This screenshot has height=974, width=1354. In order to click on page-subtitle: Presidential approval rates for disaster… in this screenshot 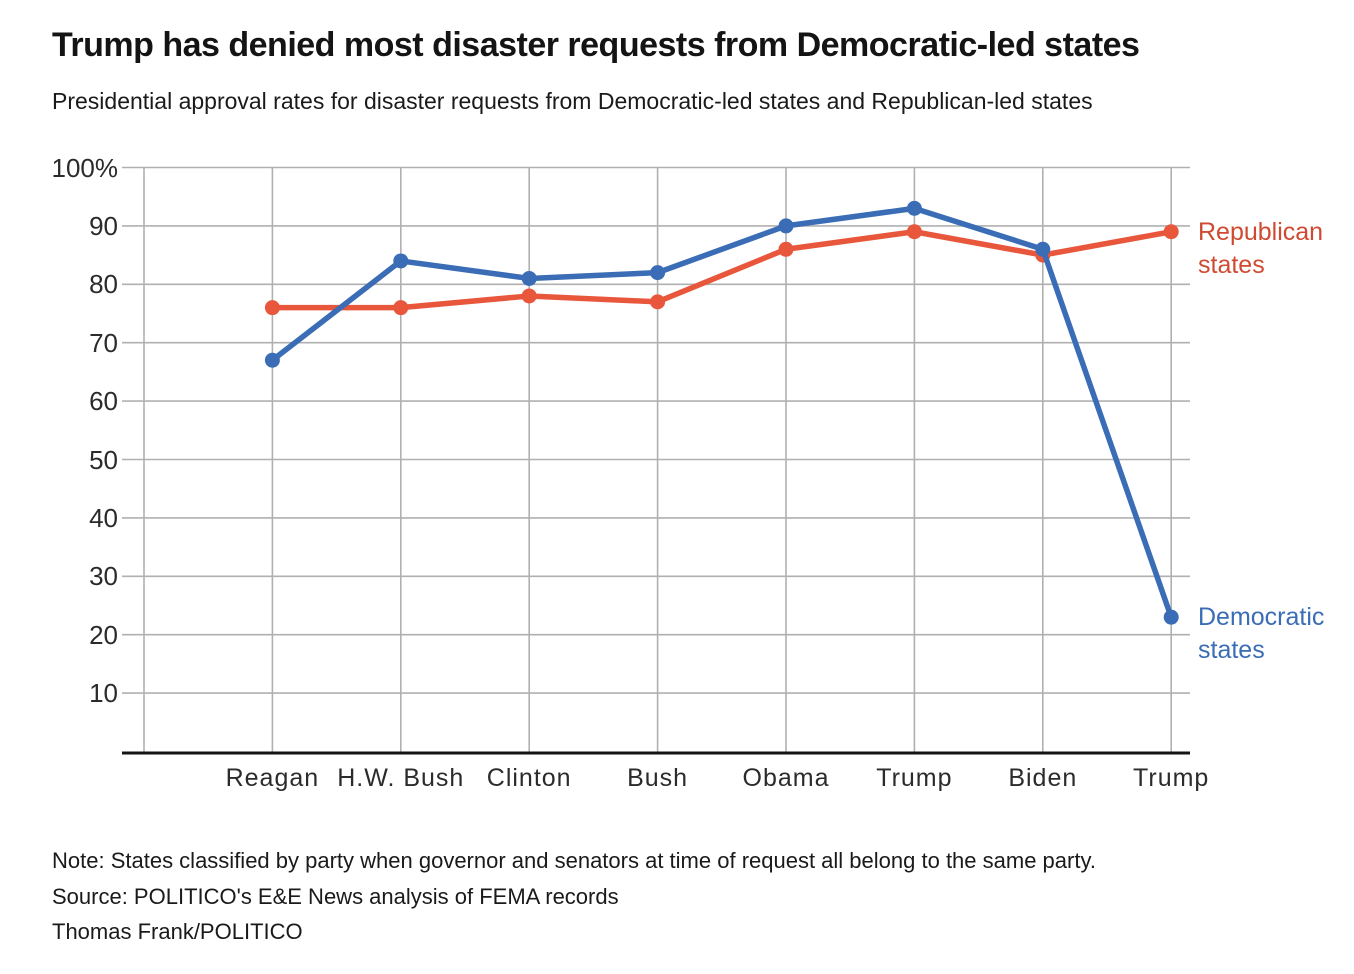, I will do `click(572, 101)`.